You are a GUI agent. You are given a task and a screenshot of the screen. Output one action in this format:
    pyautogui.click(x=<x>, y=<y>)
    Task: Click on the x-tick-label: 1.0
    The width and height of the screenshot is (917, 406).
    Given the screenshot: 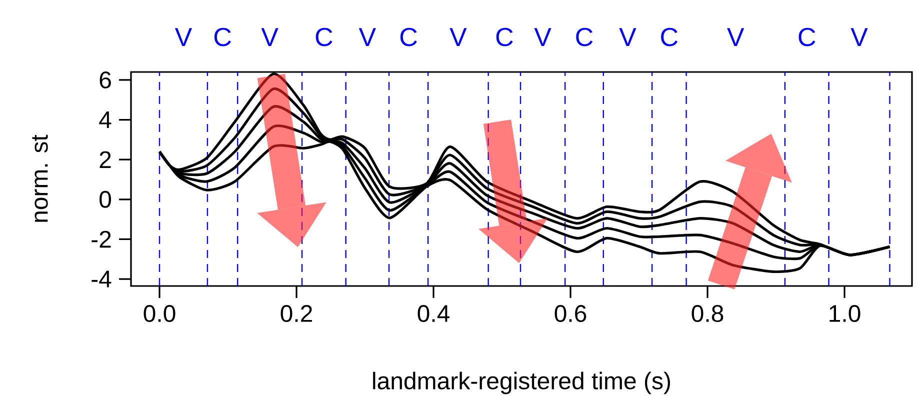 What is the action you would take?
    pyautogui.click(x=845, y=313)
    